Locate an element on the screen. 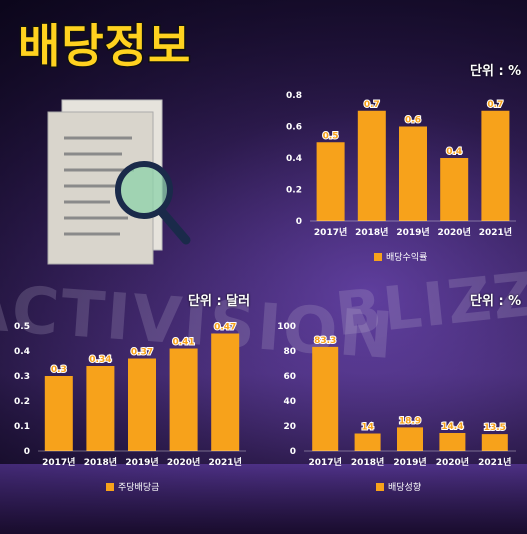 The height and width of the screenshot is (534, 527). y-tick-label: 80 is located at coordinates (289, 352).